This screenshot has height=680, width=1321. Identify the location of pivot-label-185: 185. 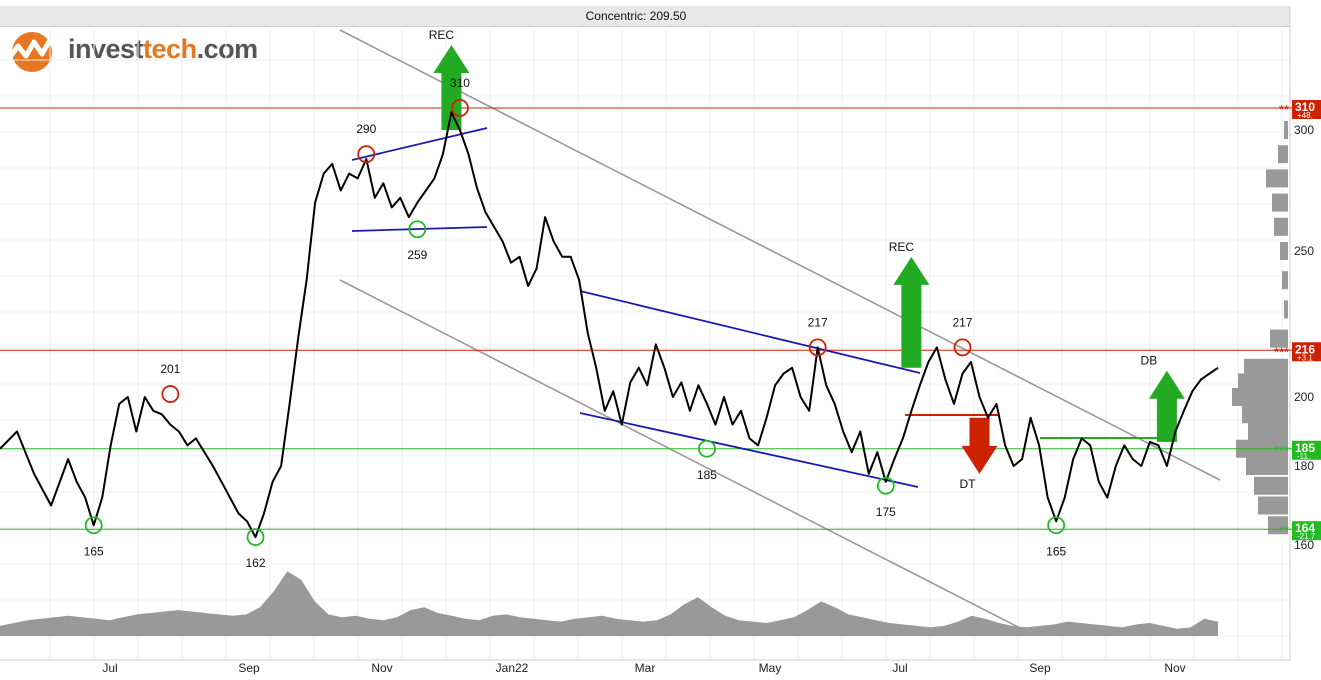
(707, 475).